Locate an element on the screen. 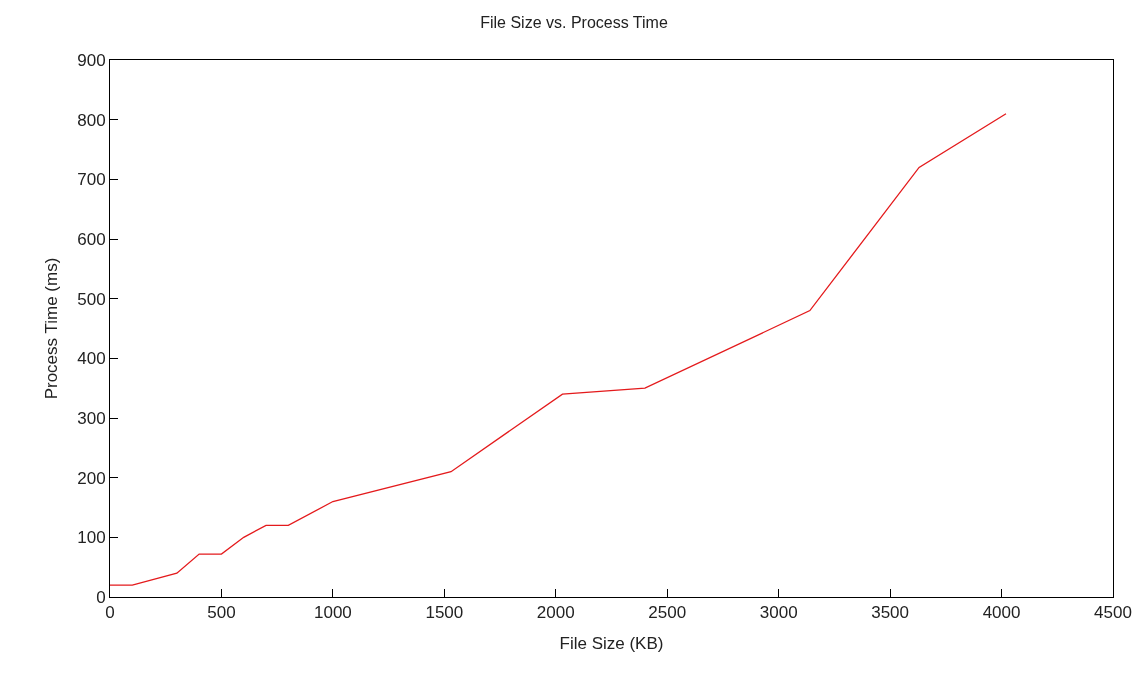  y-tick-label: 200 is located at coordinates (91, 478).